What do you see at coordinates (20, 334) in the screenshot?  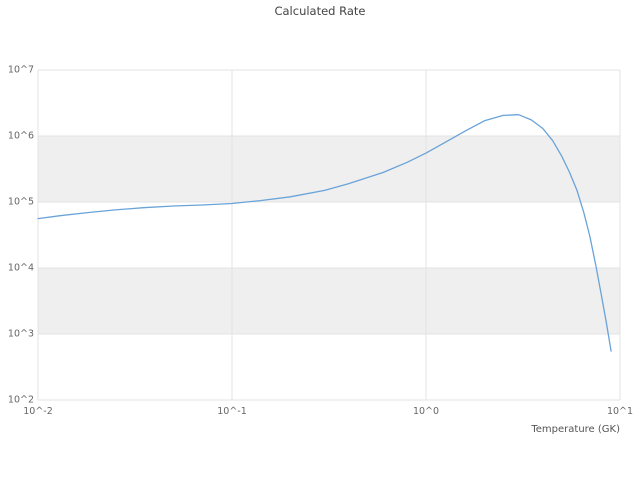 I see `y-tick-label: 10^3` at bounding box center [20, 334].